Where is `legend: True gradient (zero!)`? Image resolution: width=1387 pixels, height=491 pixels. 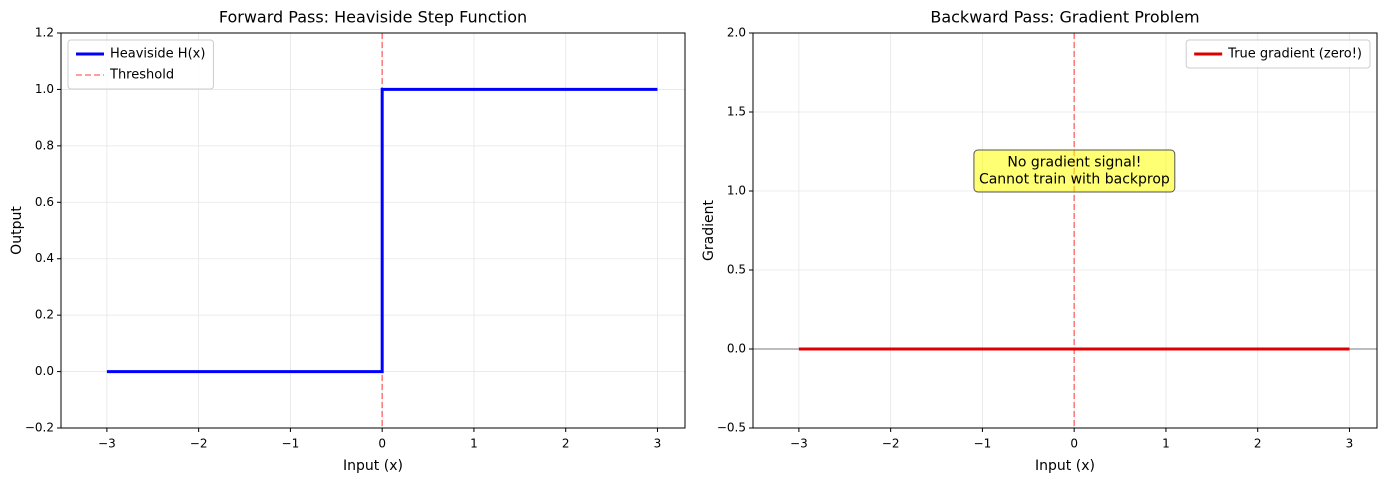 legend: True gradient (zero!) is located at coordinates (1278, 54).